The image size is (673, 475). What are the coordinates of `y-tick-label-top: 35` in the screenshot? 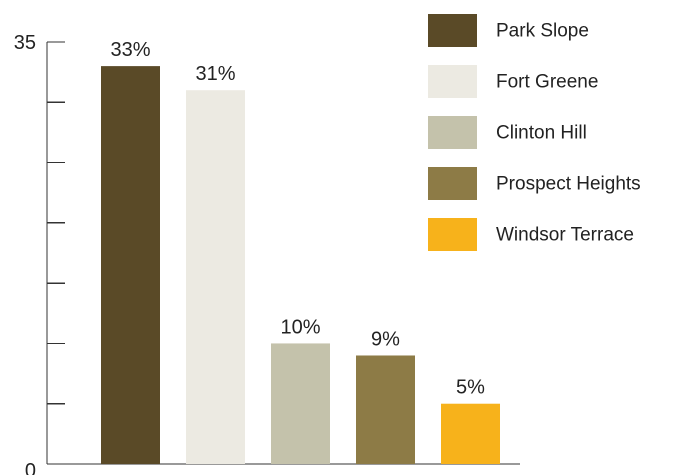 It's located at (25, 43).